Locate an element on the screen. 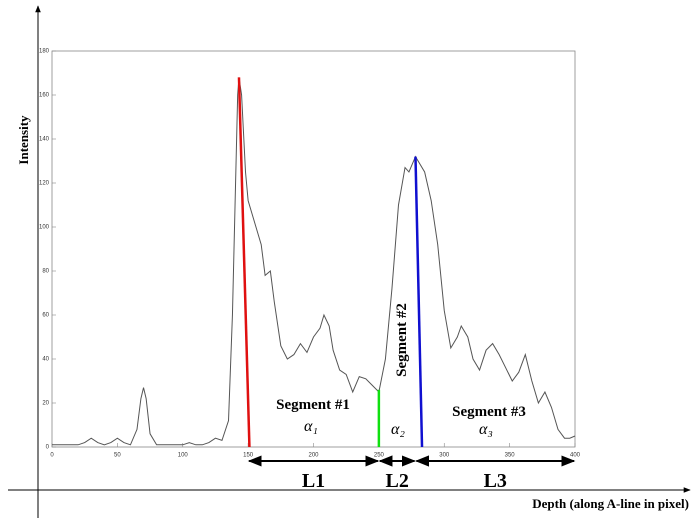 Image resolution: width=694 pixels, height=523 pixels. x-tick-label: 400 is located at coordinates (575, 456).